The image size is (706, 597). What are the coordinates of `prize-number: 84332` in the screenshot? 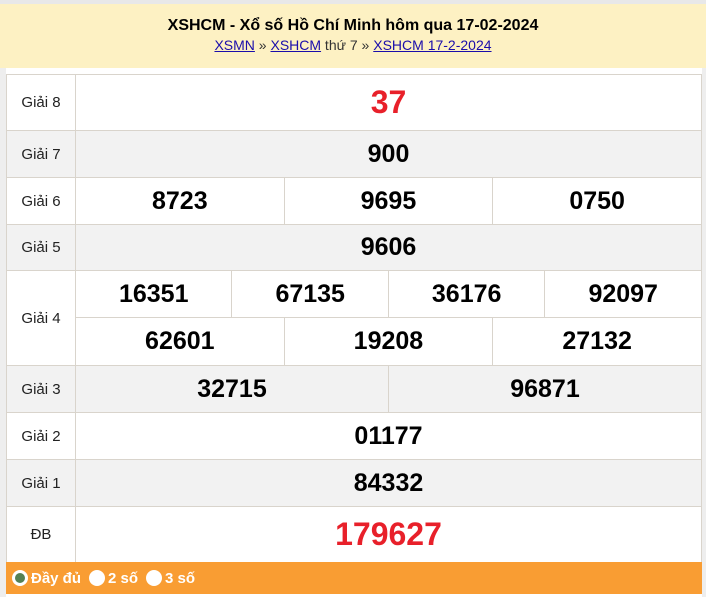 It's located at (388, 483).